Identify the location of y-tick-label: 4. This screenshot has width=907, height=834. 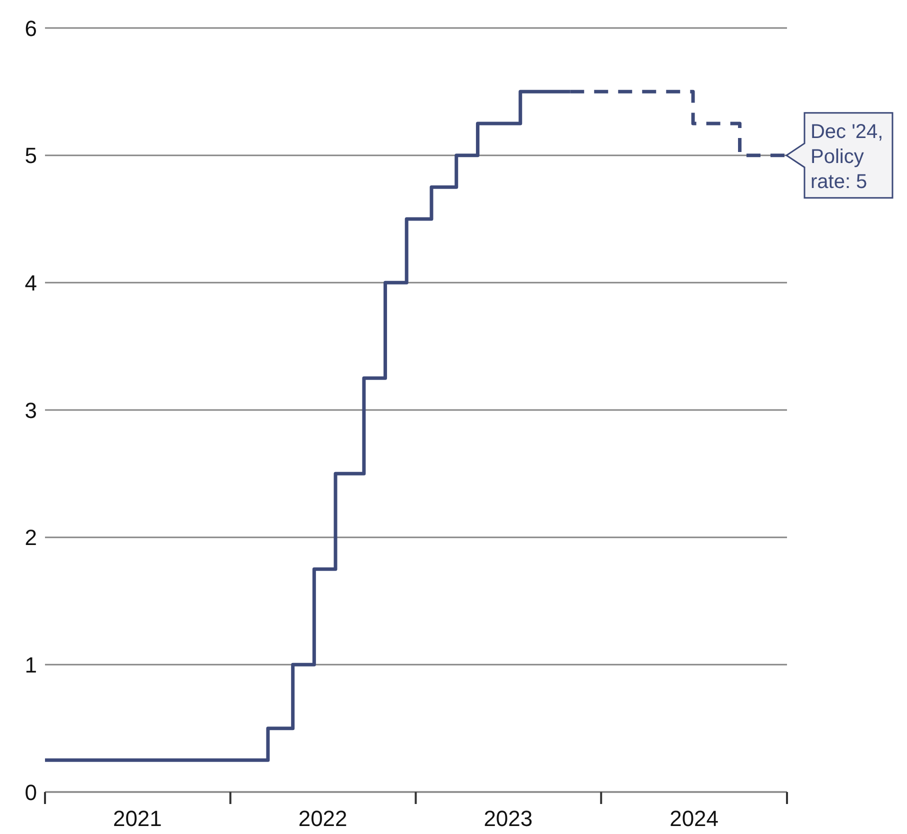
(30, 283).